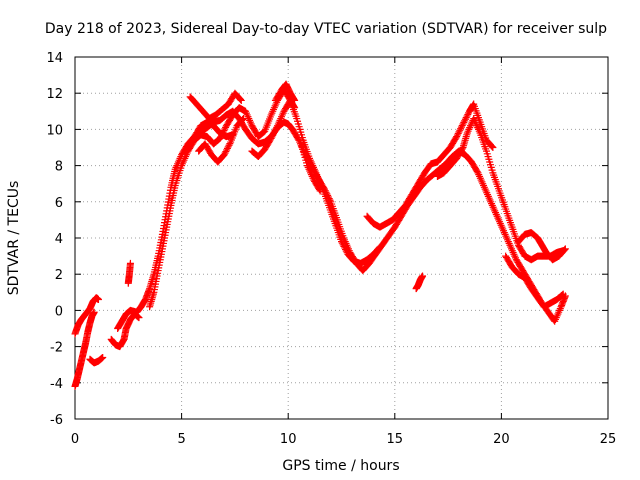 This screenshot has height=480, width=640. Describe the element at coordinates (56, 384) in the screenshot. I see `y-tick-label: -4` at that location.